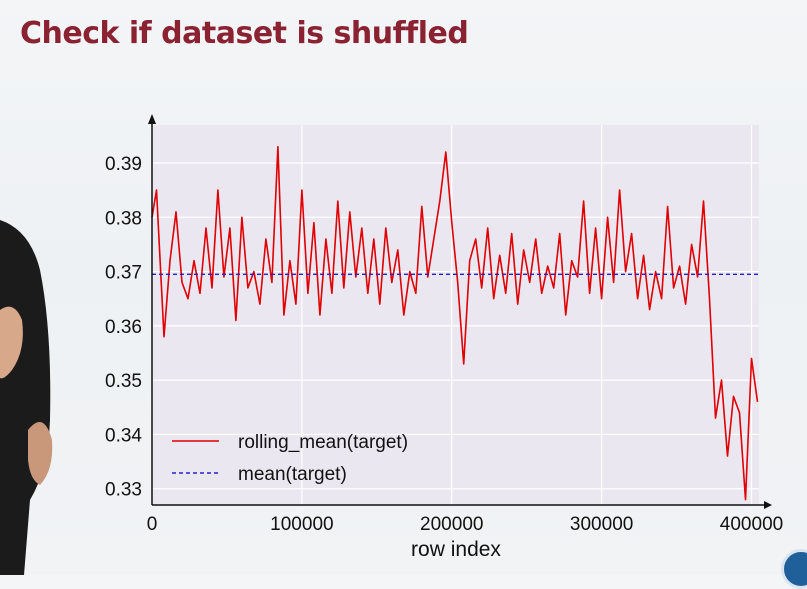 This screenshot has width=807, height=589. Describe the element at coordinates (768, 505) in the screenshot. I see `x-axis-arrow` at that location.